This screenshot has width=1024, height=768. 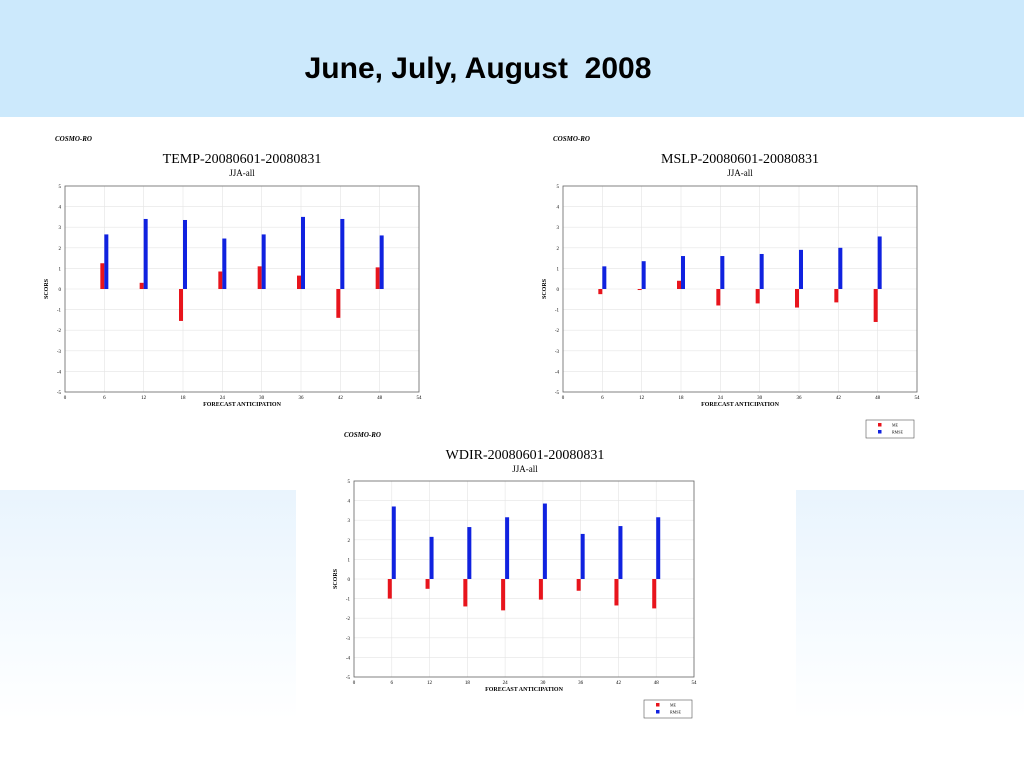 What do you see at coordinates (740, 159) in the screenshot?
I see `chart-title: MSLP-20080601-20080831` at bounding box center [740, 159].